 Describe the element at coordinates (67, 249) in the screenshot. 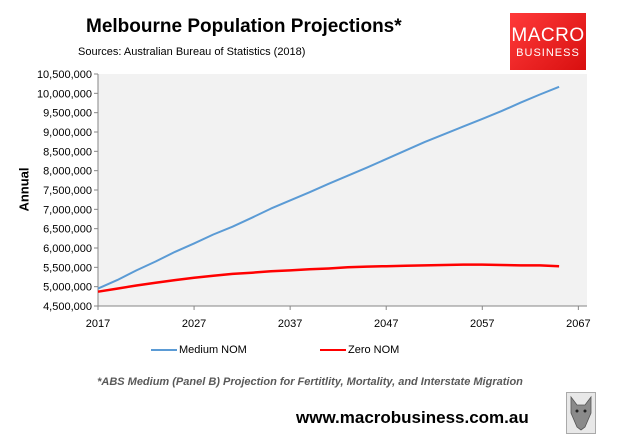

I see `y-tick-label: 6,000,000` at that location.